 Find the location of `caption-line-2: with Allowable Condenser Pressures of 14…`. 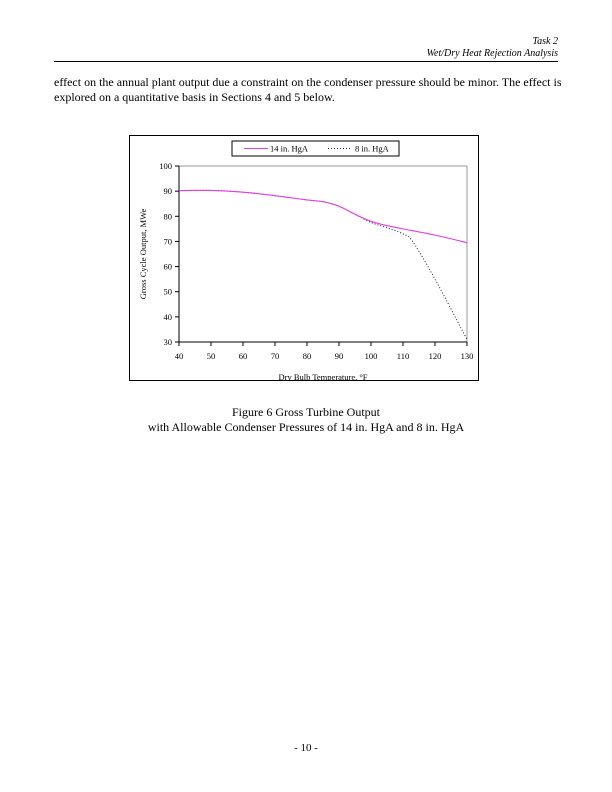

caption-line-2: with Allowable Condenser Pressures of 14… is located at coordinates (306, 427).